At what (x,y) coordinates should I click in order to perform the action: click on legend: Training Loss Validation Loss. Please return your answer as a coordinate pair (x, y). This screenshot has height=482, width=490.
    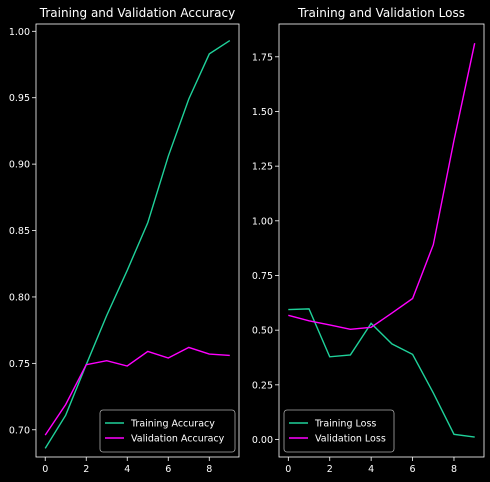
    Looking at the image, I should click on (339, 431).